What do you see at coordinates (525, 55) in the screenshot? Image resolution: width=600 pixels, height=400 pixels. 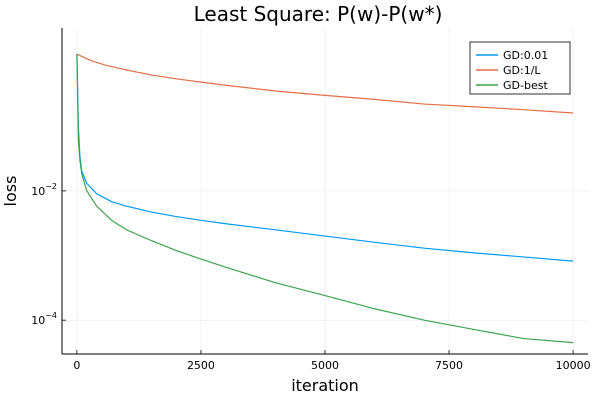 I see `legend-label: GD:0.01` at bounding box center [525, 55].